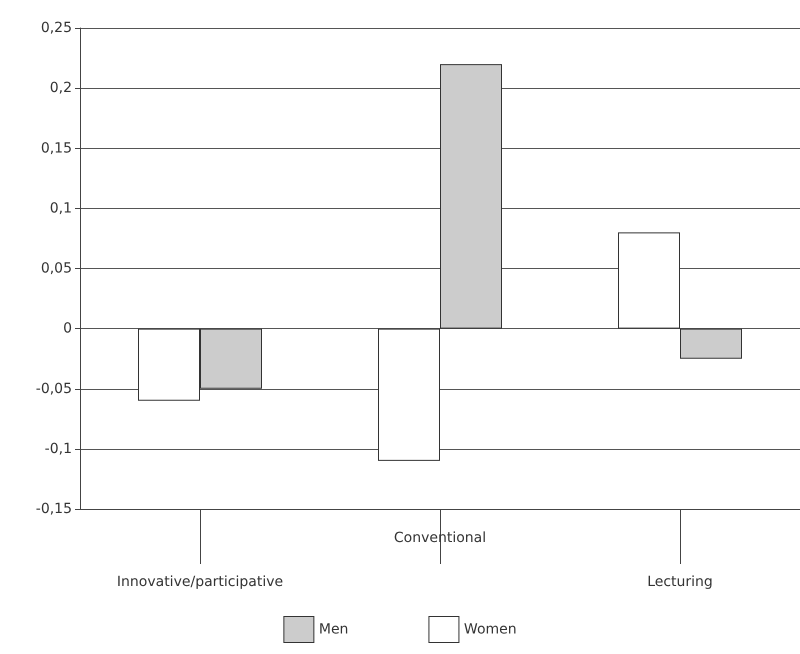  Describe the element at coordinates (56, 148) in the screenshot. I see `y-tick-label: 0,15` at that location.